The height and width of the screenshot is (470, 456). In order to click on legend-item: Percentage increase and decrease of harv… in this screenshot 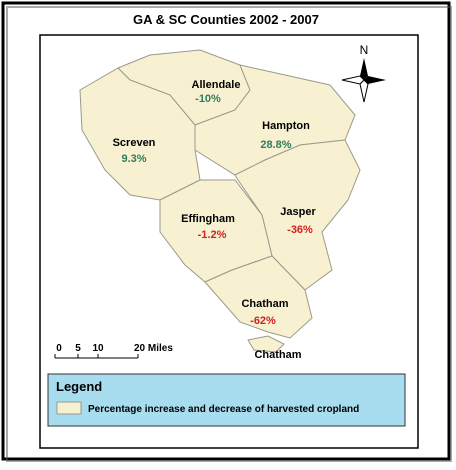, I will do `click(223, 409)`.